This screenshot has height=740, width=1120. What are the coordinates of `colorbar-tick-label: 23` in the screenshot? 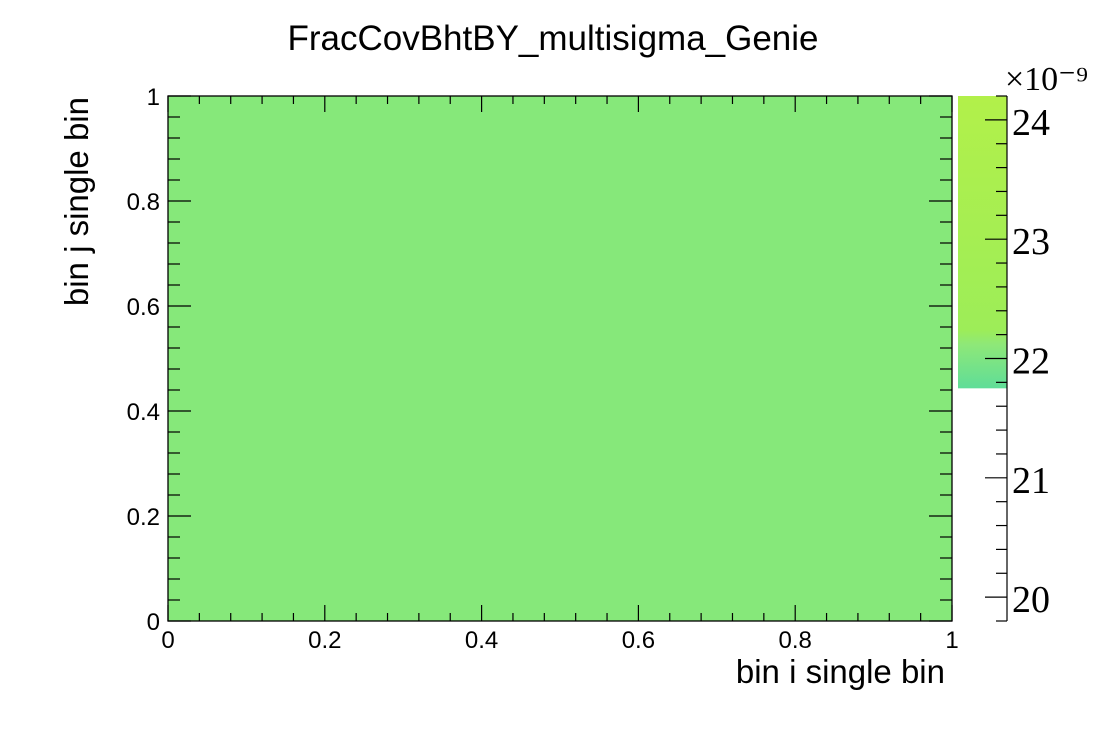 It's located at (1031, 242).